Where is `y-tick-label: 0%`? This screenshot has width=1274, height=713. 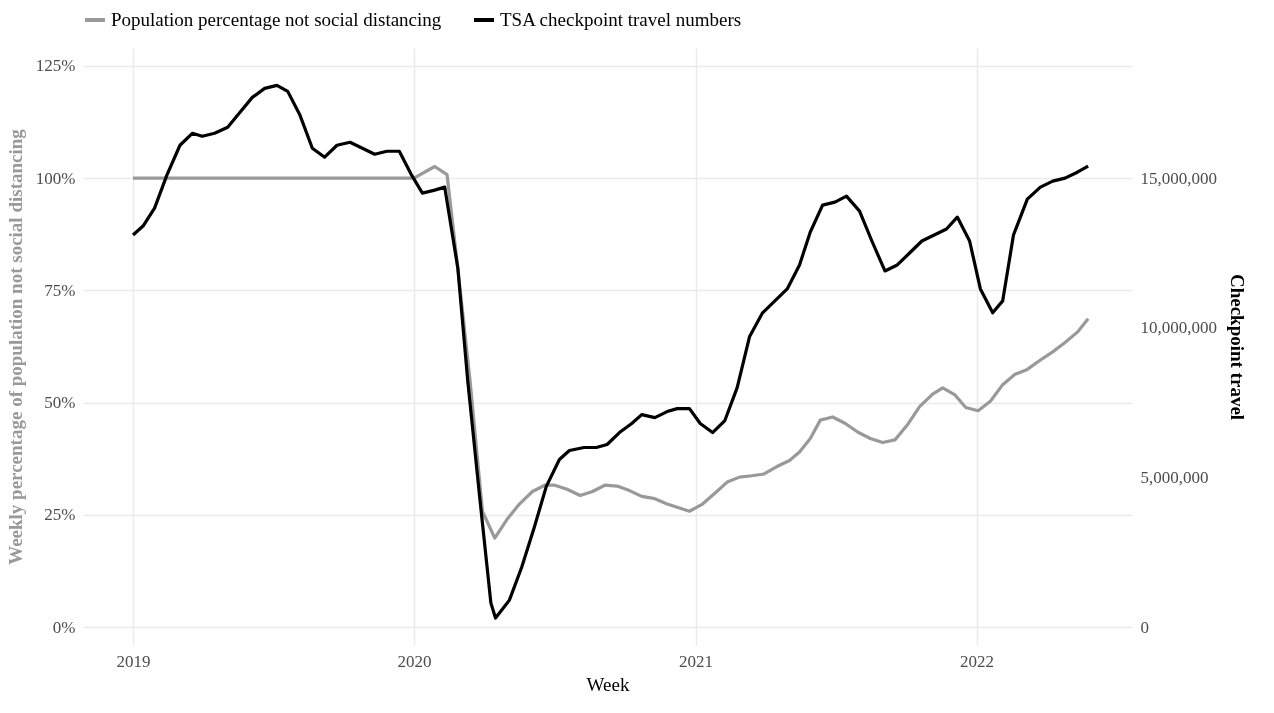
y-tick-label: 0% is located at coordinates (64, 627).